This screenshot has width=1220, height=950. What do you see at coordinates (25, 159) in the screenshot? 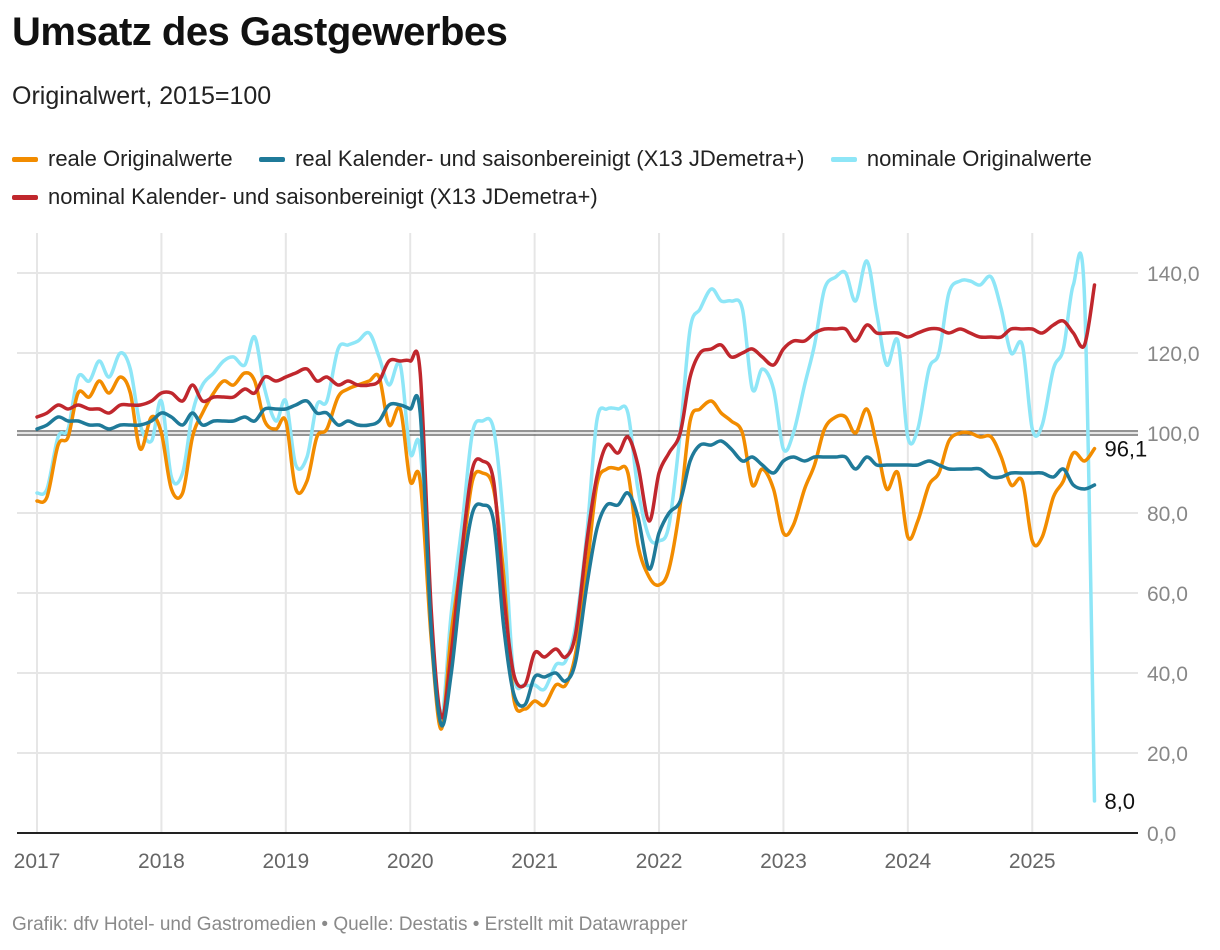
I see `legend-swatch-orange` at bounding box center [25, 159].